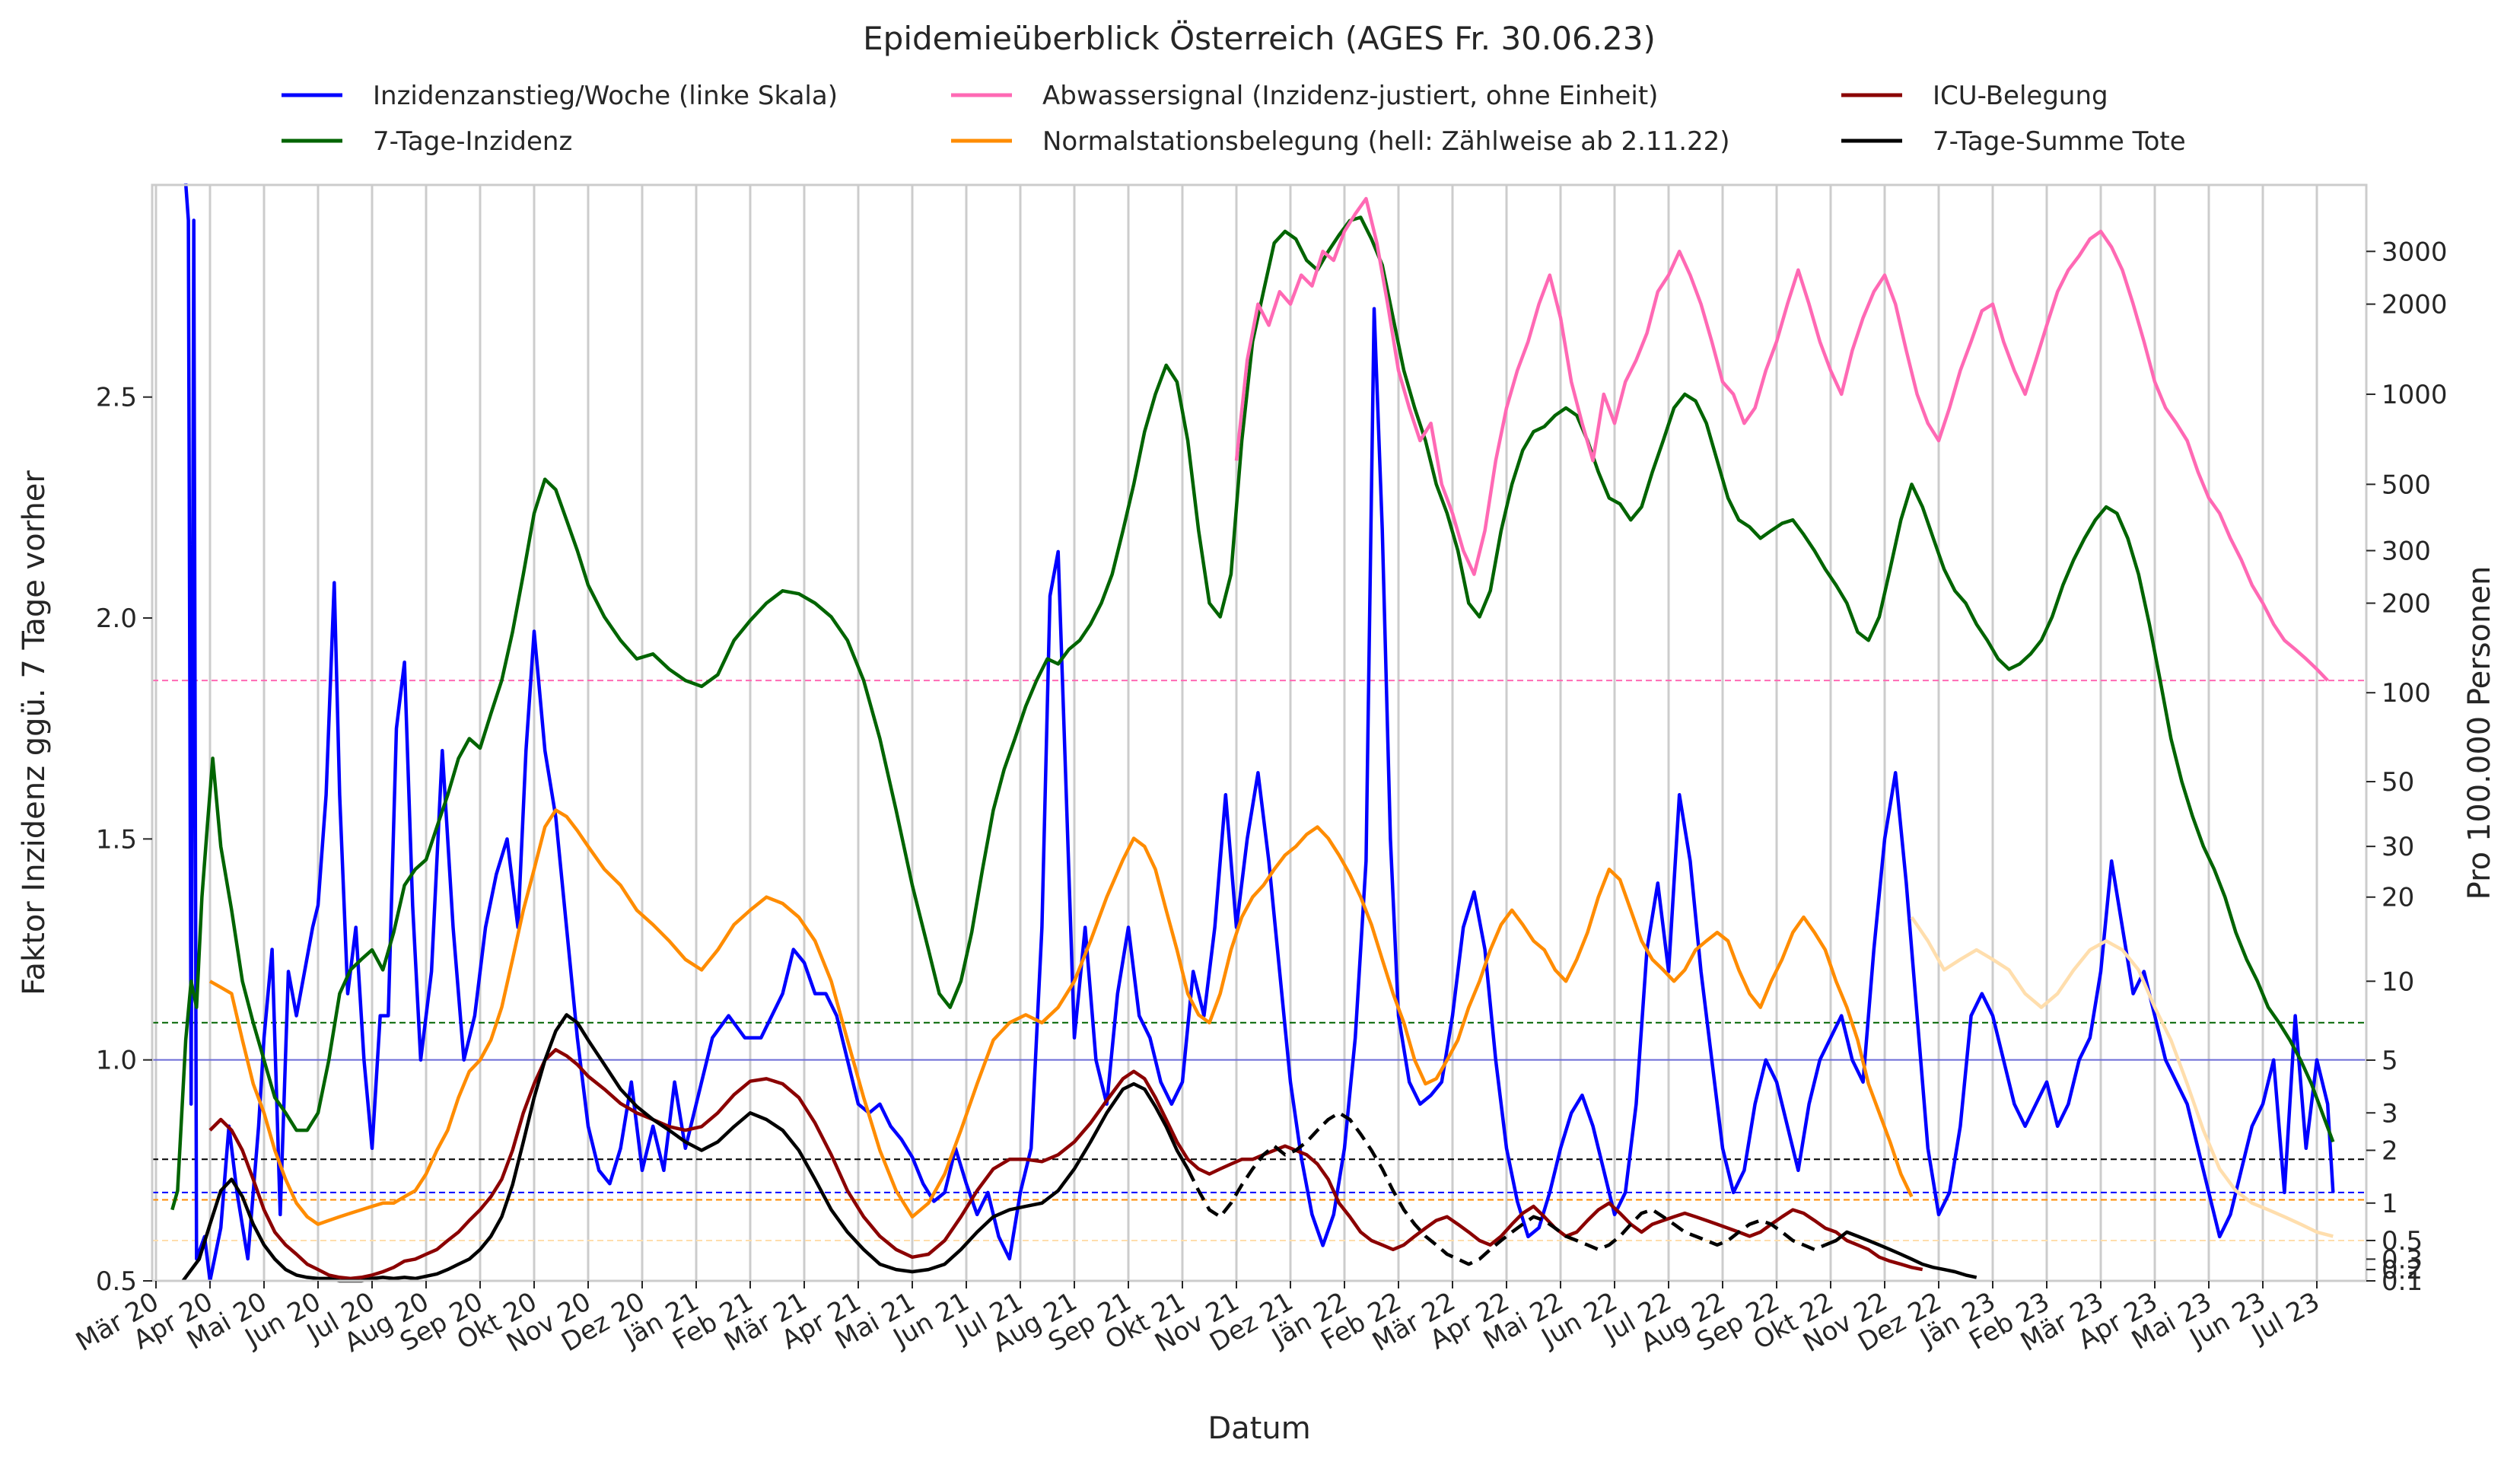  Describe the element at coordinates (2406, 551) in the screenshot. I see `right-y-tick-label: 300` at that location.